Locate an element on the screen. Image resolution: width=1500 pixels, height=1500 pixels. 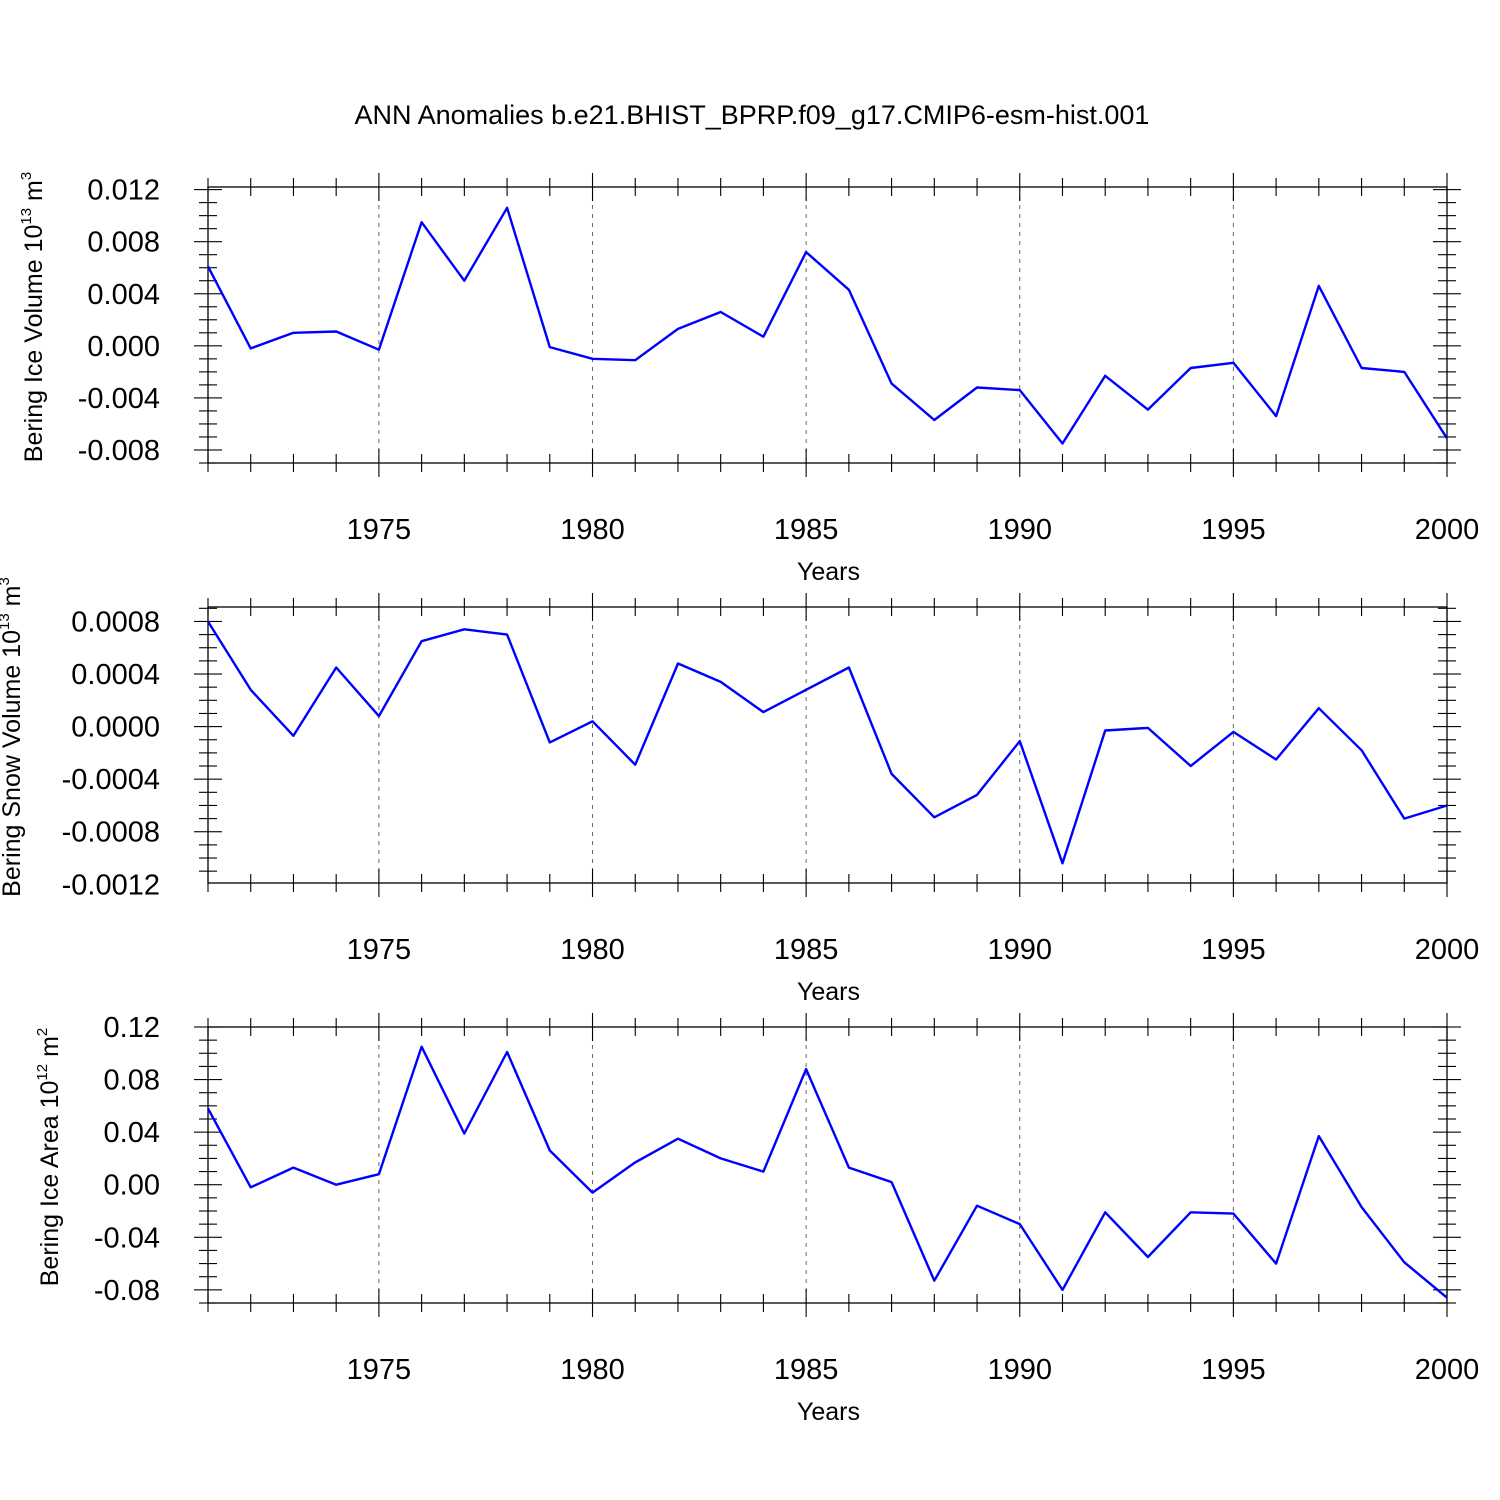
y-tick-label: -0.08 is located at coordinates (127, 1291).